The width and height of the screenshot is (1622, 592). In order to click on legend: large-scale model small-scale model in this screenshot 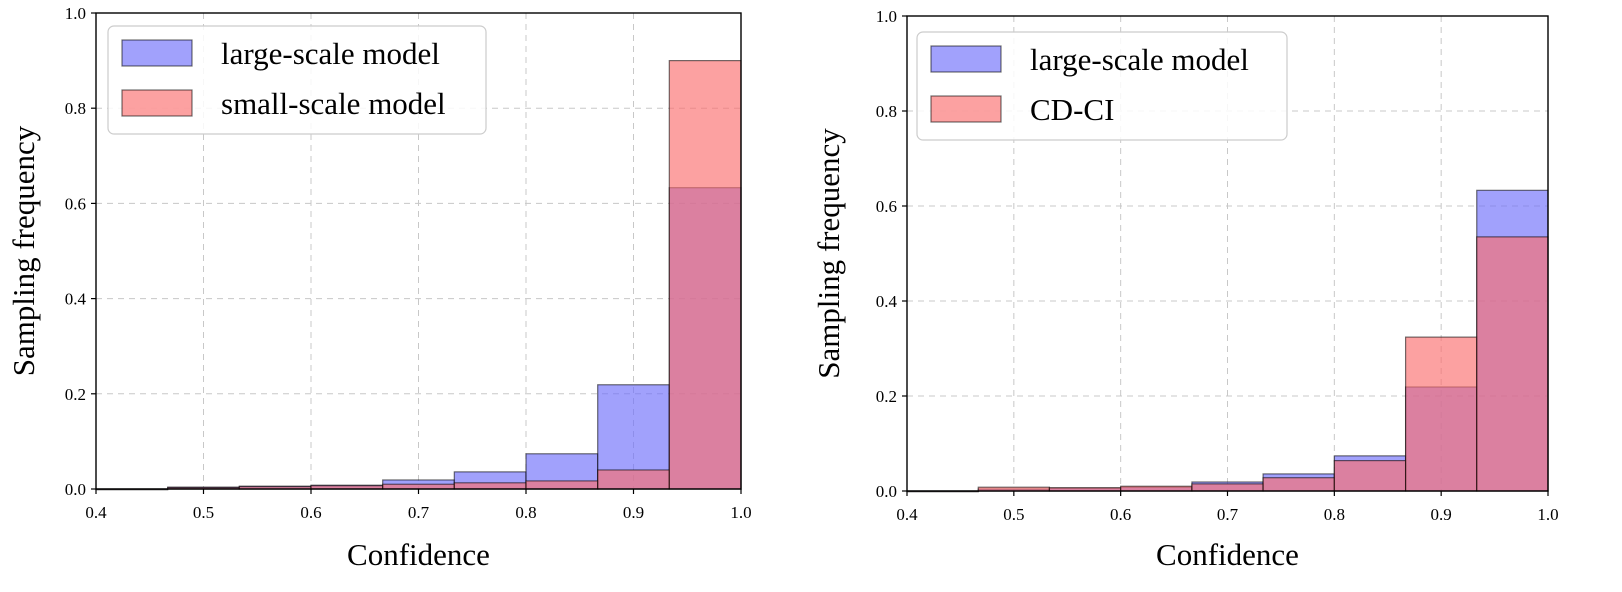, I will do `click(297, 80)`.